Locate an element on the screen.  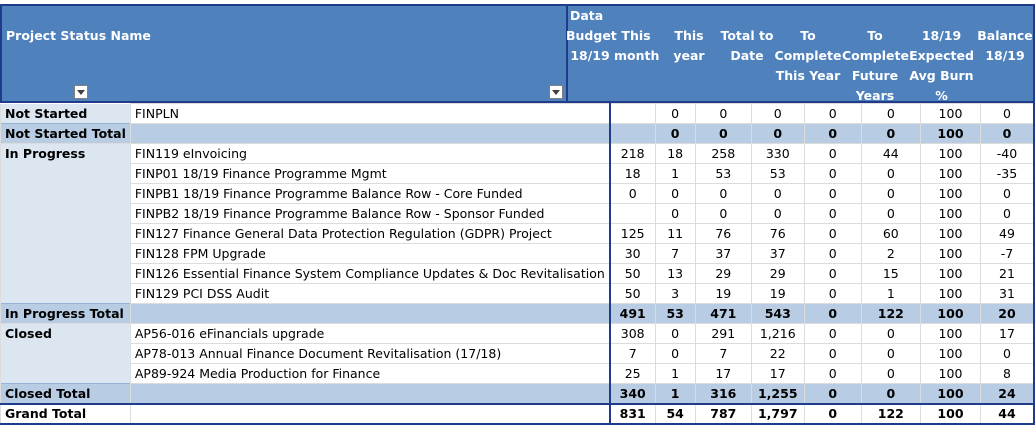
status-cell: Not Started is located at coordinates (65, 113).